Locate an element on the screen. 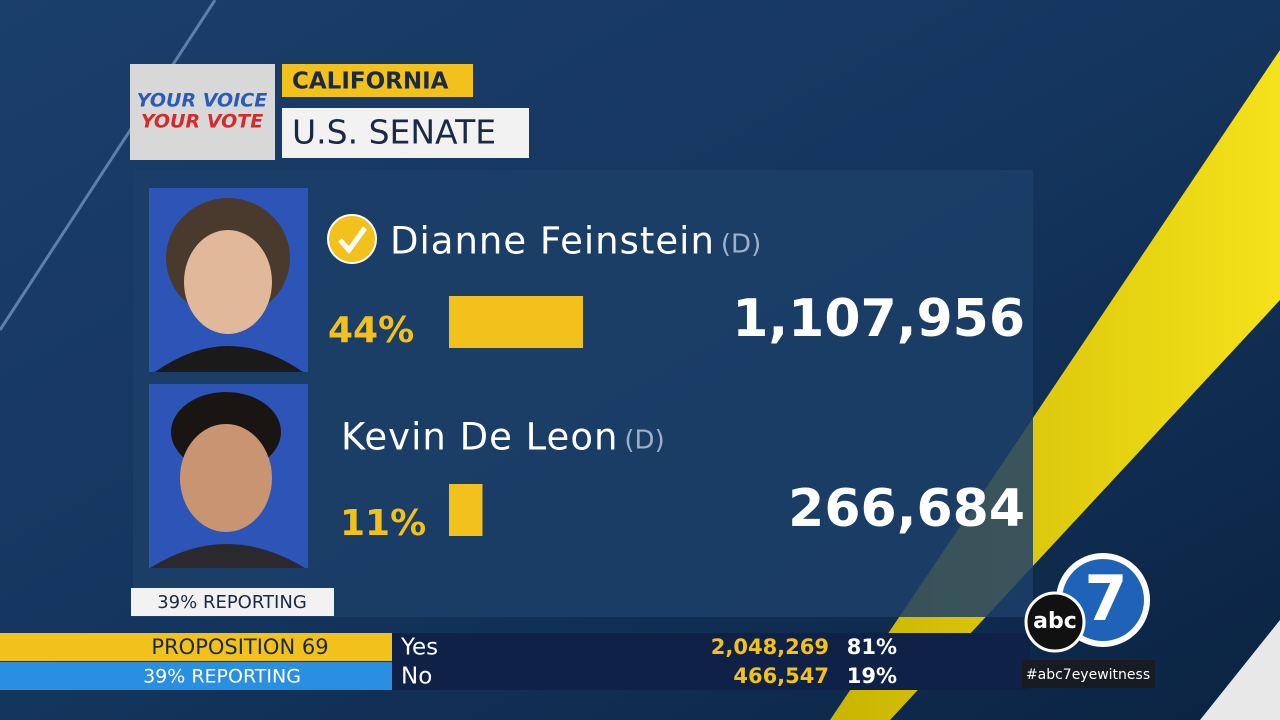 The height and width of the screenshot is (720, 1280). ticker-percent: 81% is located at coordinates (872, 647).